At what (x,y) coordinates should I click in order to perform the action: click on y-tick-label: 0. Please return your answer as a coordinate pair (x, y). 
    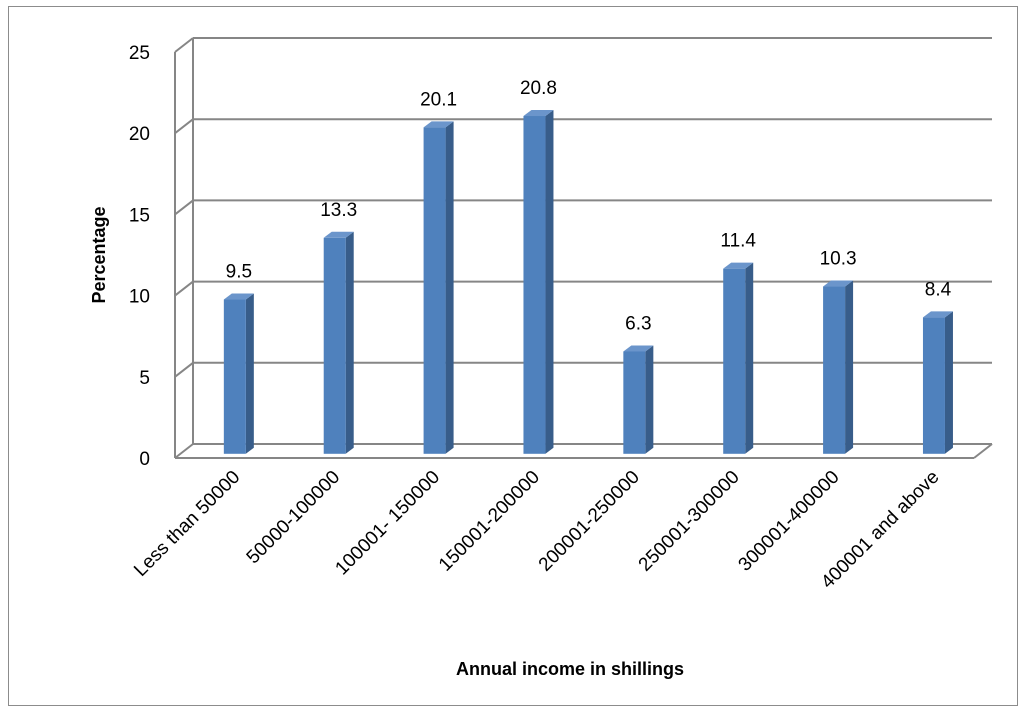
    Looking at the image, I should click on (144, 459).